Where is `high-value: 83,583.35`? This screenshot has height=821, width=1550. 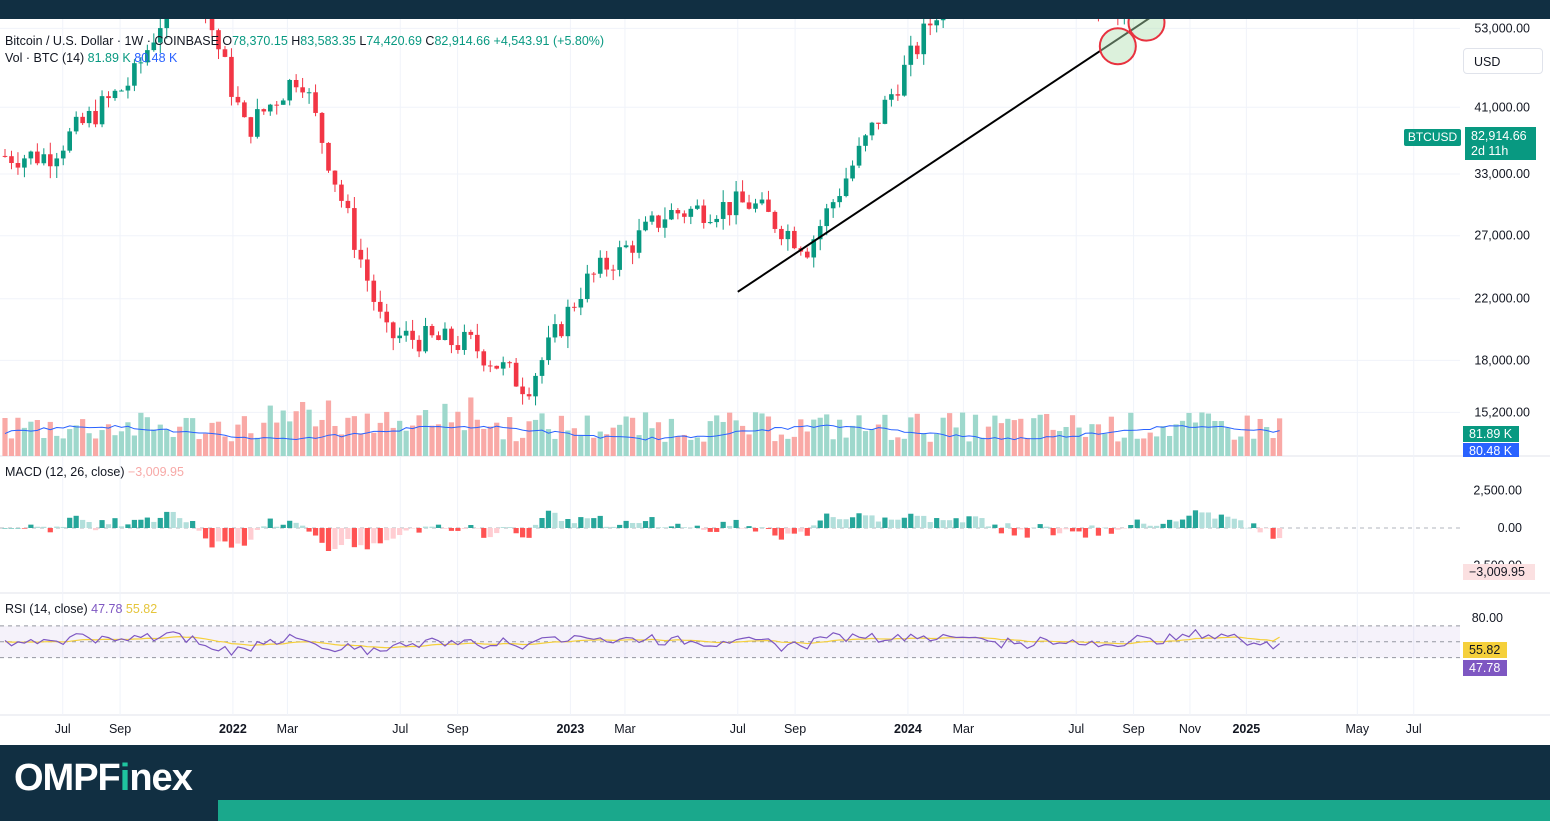
high-value: 83,583.35 is located at coordinates (328, 41).